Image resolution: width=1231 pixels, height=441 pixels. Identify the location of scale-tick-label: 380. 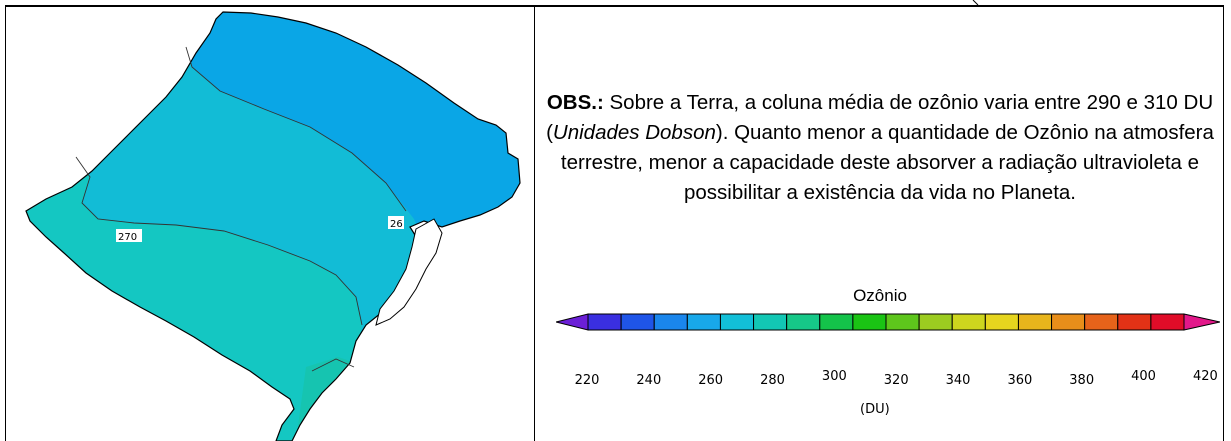
(1082, 380).